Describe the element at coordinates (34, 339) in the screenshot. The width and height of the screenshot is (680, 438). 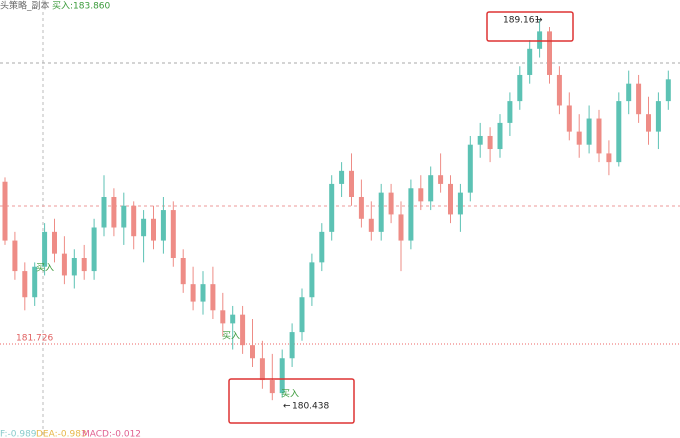
I see `level-label: 181.726` at that location.